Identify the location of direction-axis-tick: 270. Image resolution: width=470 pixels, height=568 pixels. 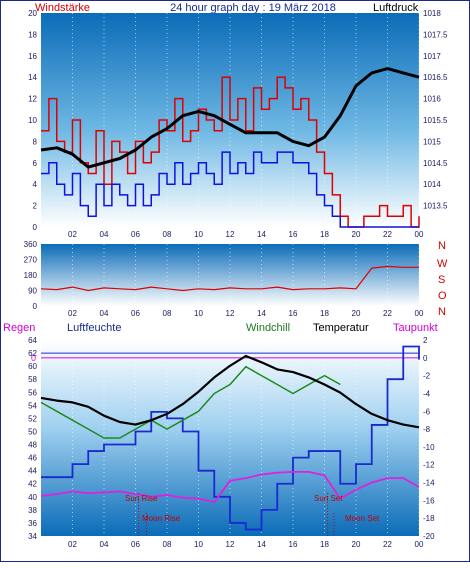
(31, 260).